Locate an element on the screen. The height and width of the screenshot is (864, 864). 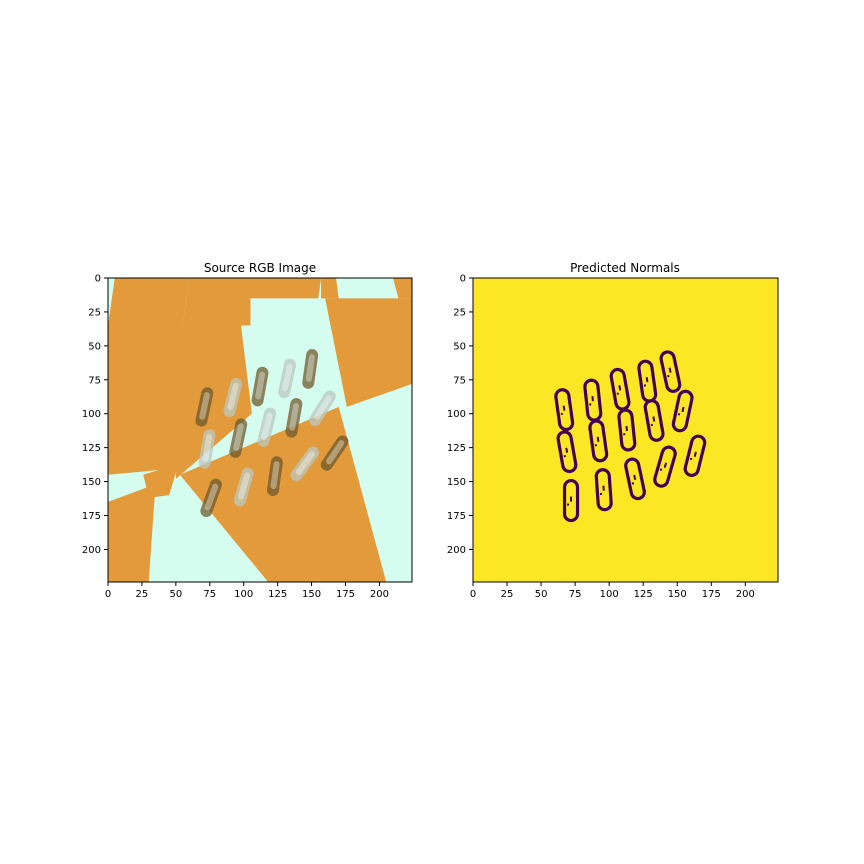
source-rgb-image is located at coordinates (260, 430).